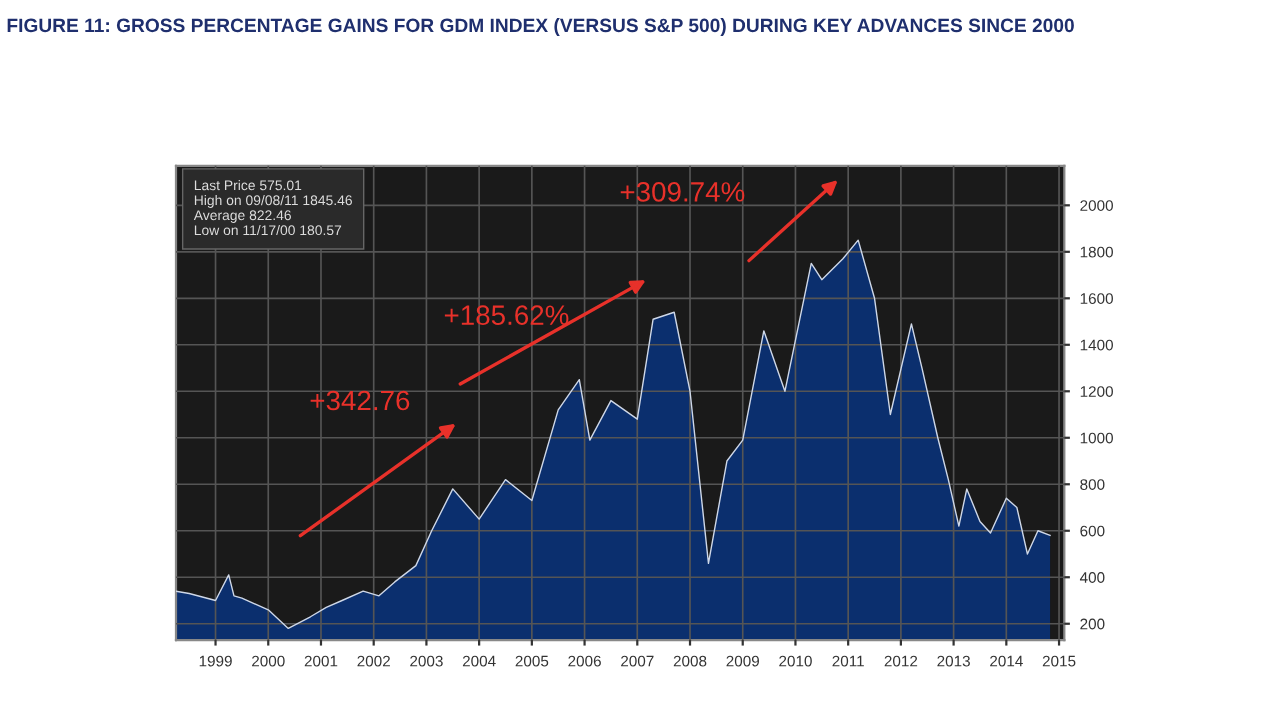 Image resolution: width=1280 pixels, height=724 pixels. What do you see at coordinates (540, 27) in the screenshot?
I see `chart-title: FIGURE 11: GROSS PERCENTAGE GAINS FOR GDM INDEX (VERSUS S&P 500) DURING KEY ADVANCES SINCE 2000` at bounding box center [540, 27].